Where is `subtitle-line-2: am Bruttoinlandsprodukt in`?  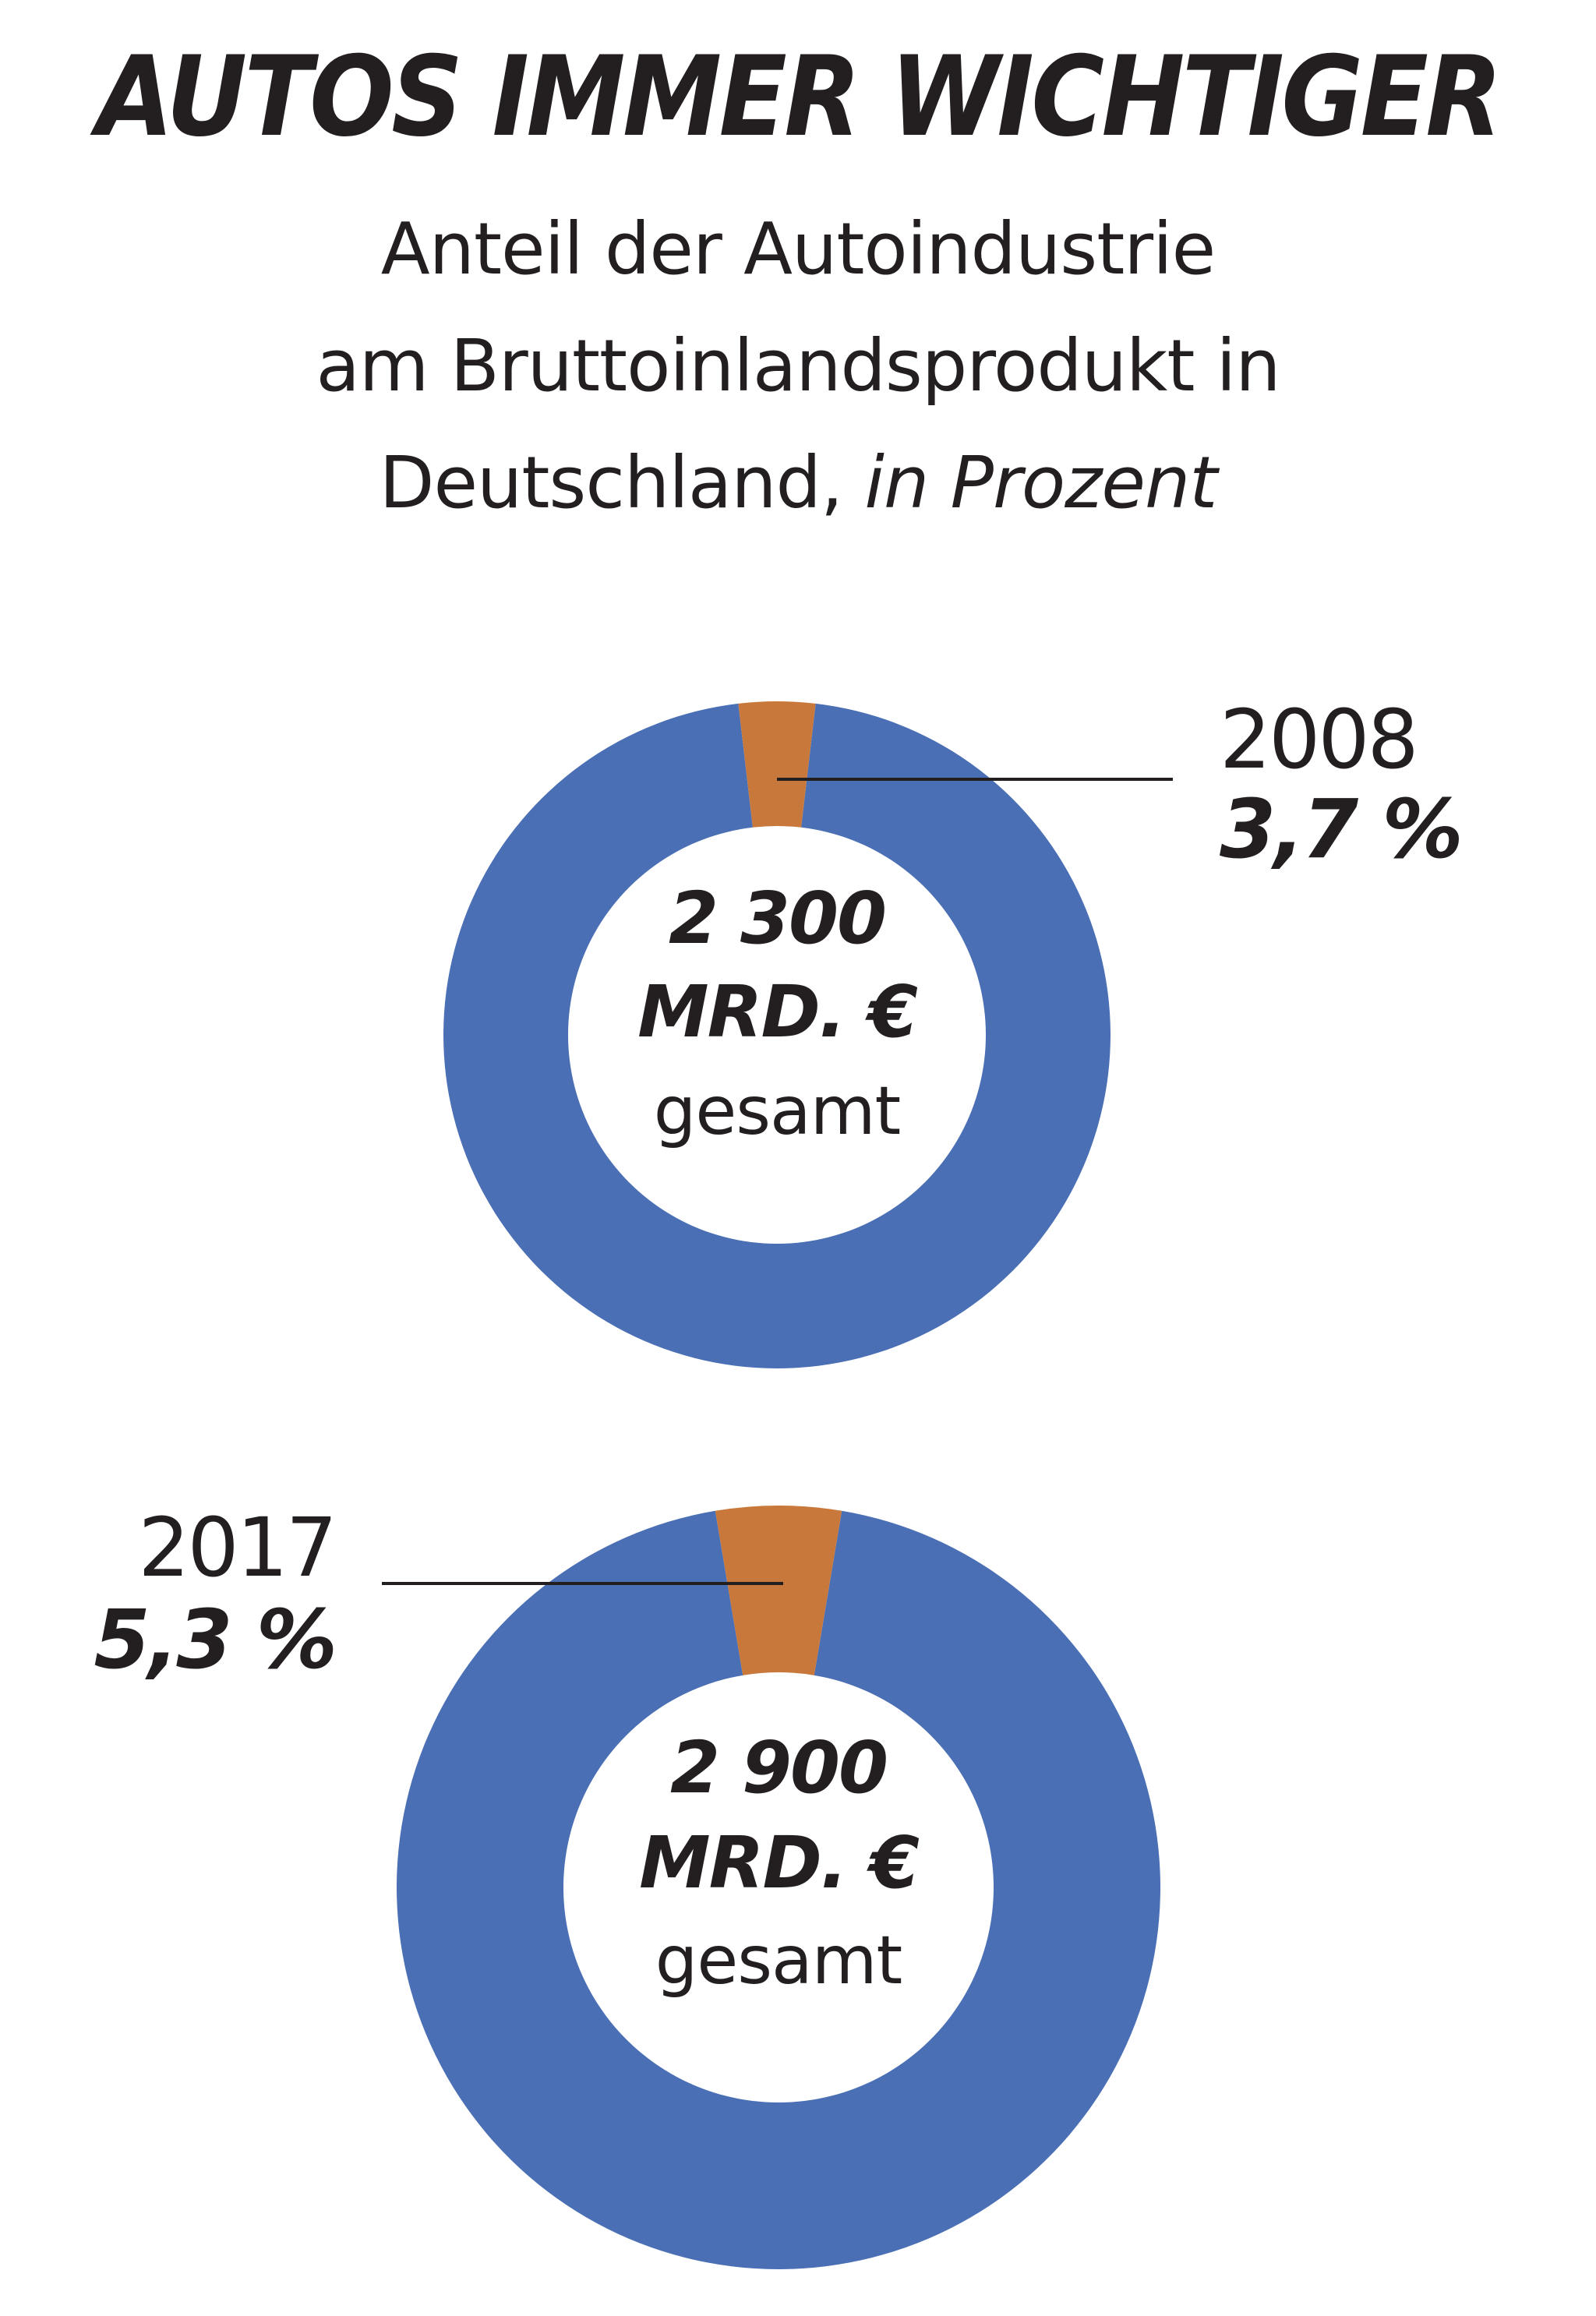 subtitle-line-2: am Bruttoinlandsprodukt in is located at coordinates (798, 366).